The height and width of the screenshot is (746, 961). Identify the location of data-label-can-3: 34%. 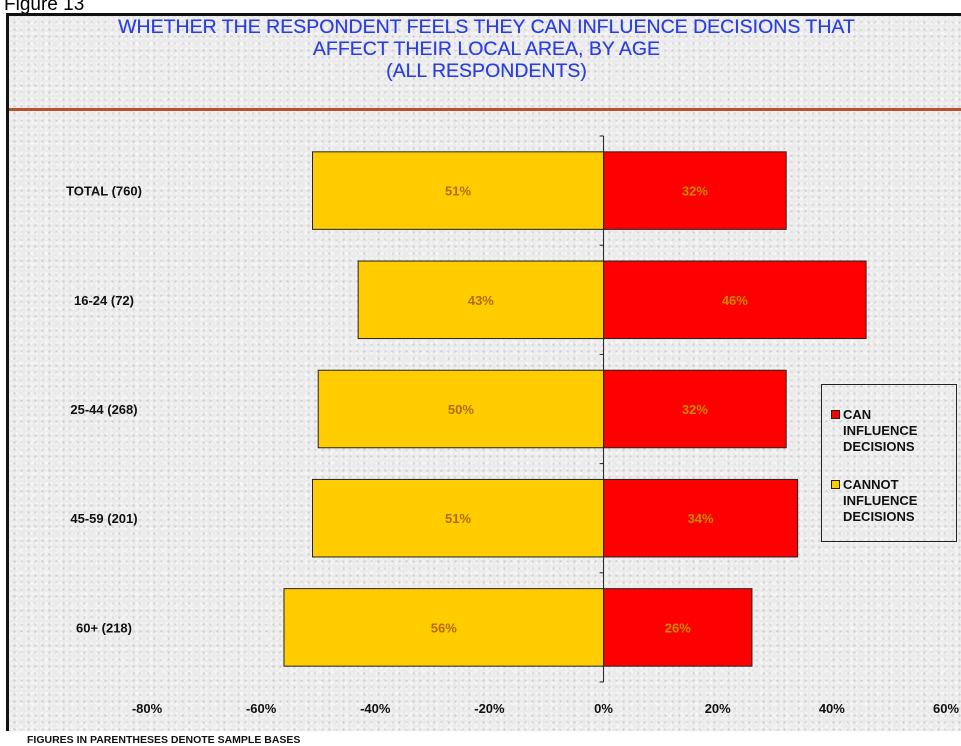
(701, 518).